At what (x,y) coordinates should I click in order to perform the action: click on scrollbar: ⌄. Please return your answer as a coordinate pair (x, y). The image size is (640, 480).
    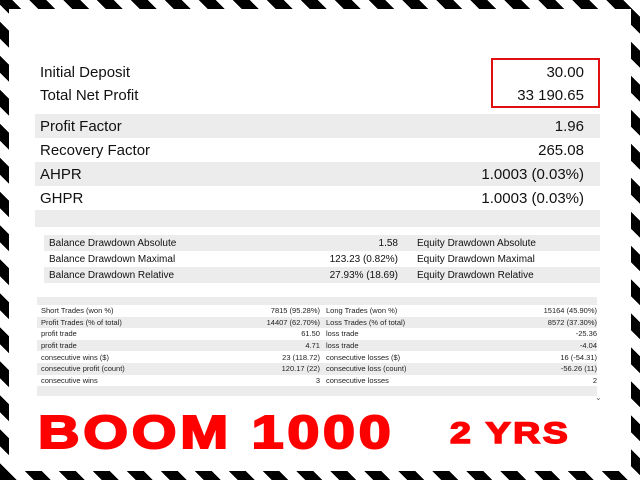
    Looking at the image, I should click on (599, 350).